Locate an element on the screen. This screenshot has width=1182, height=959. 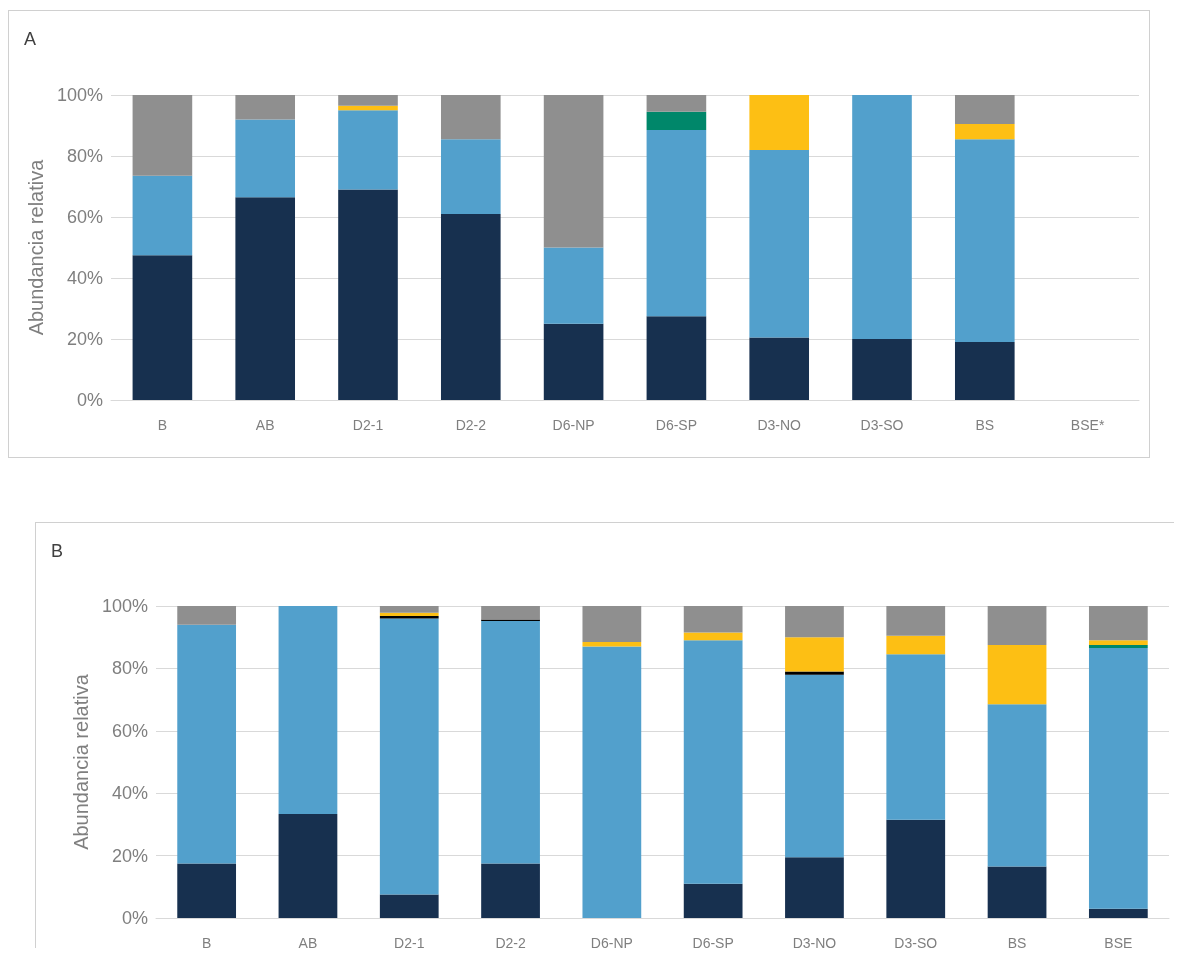
x-tick-label: BSE is located at coordinates (1118, 943).